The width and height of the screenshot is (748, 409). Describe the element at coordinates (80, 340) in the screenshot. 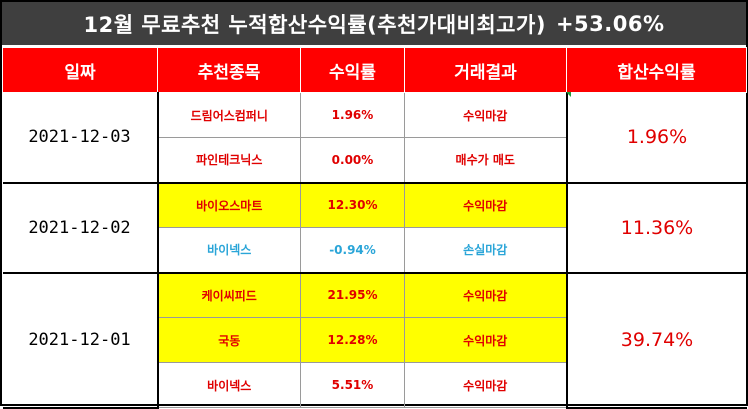

I see `date-cell: 2021-12-01` at that location.